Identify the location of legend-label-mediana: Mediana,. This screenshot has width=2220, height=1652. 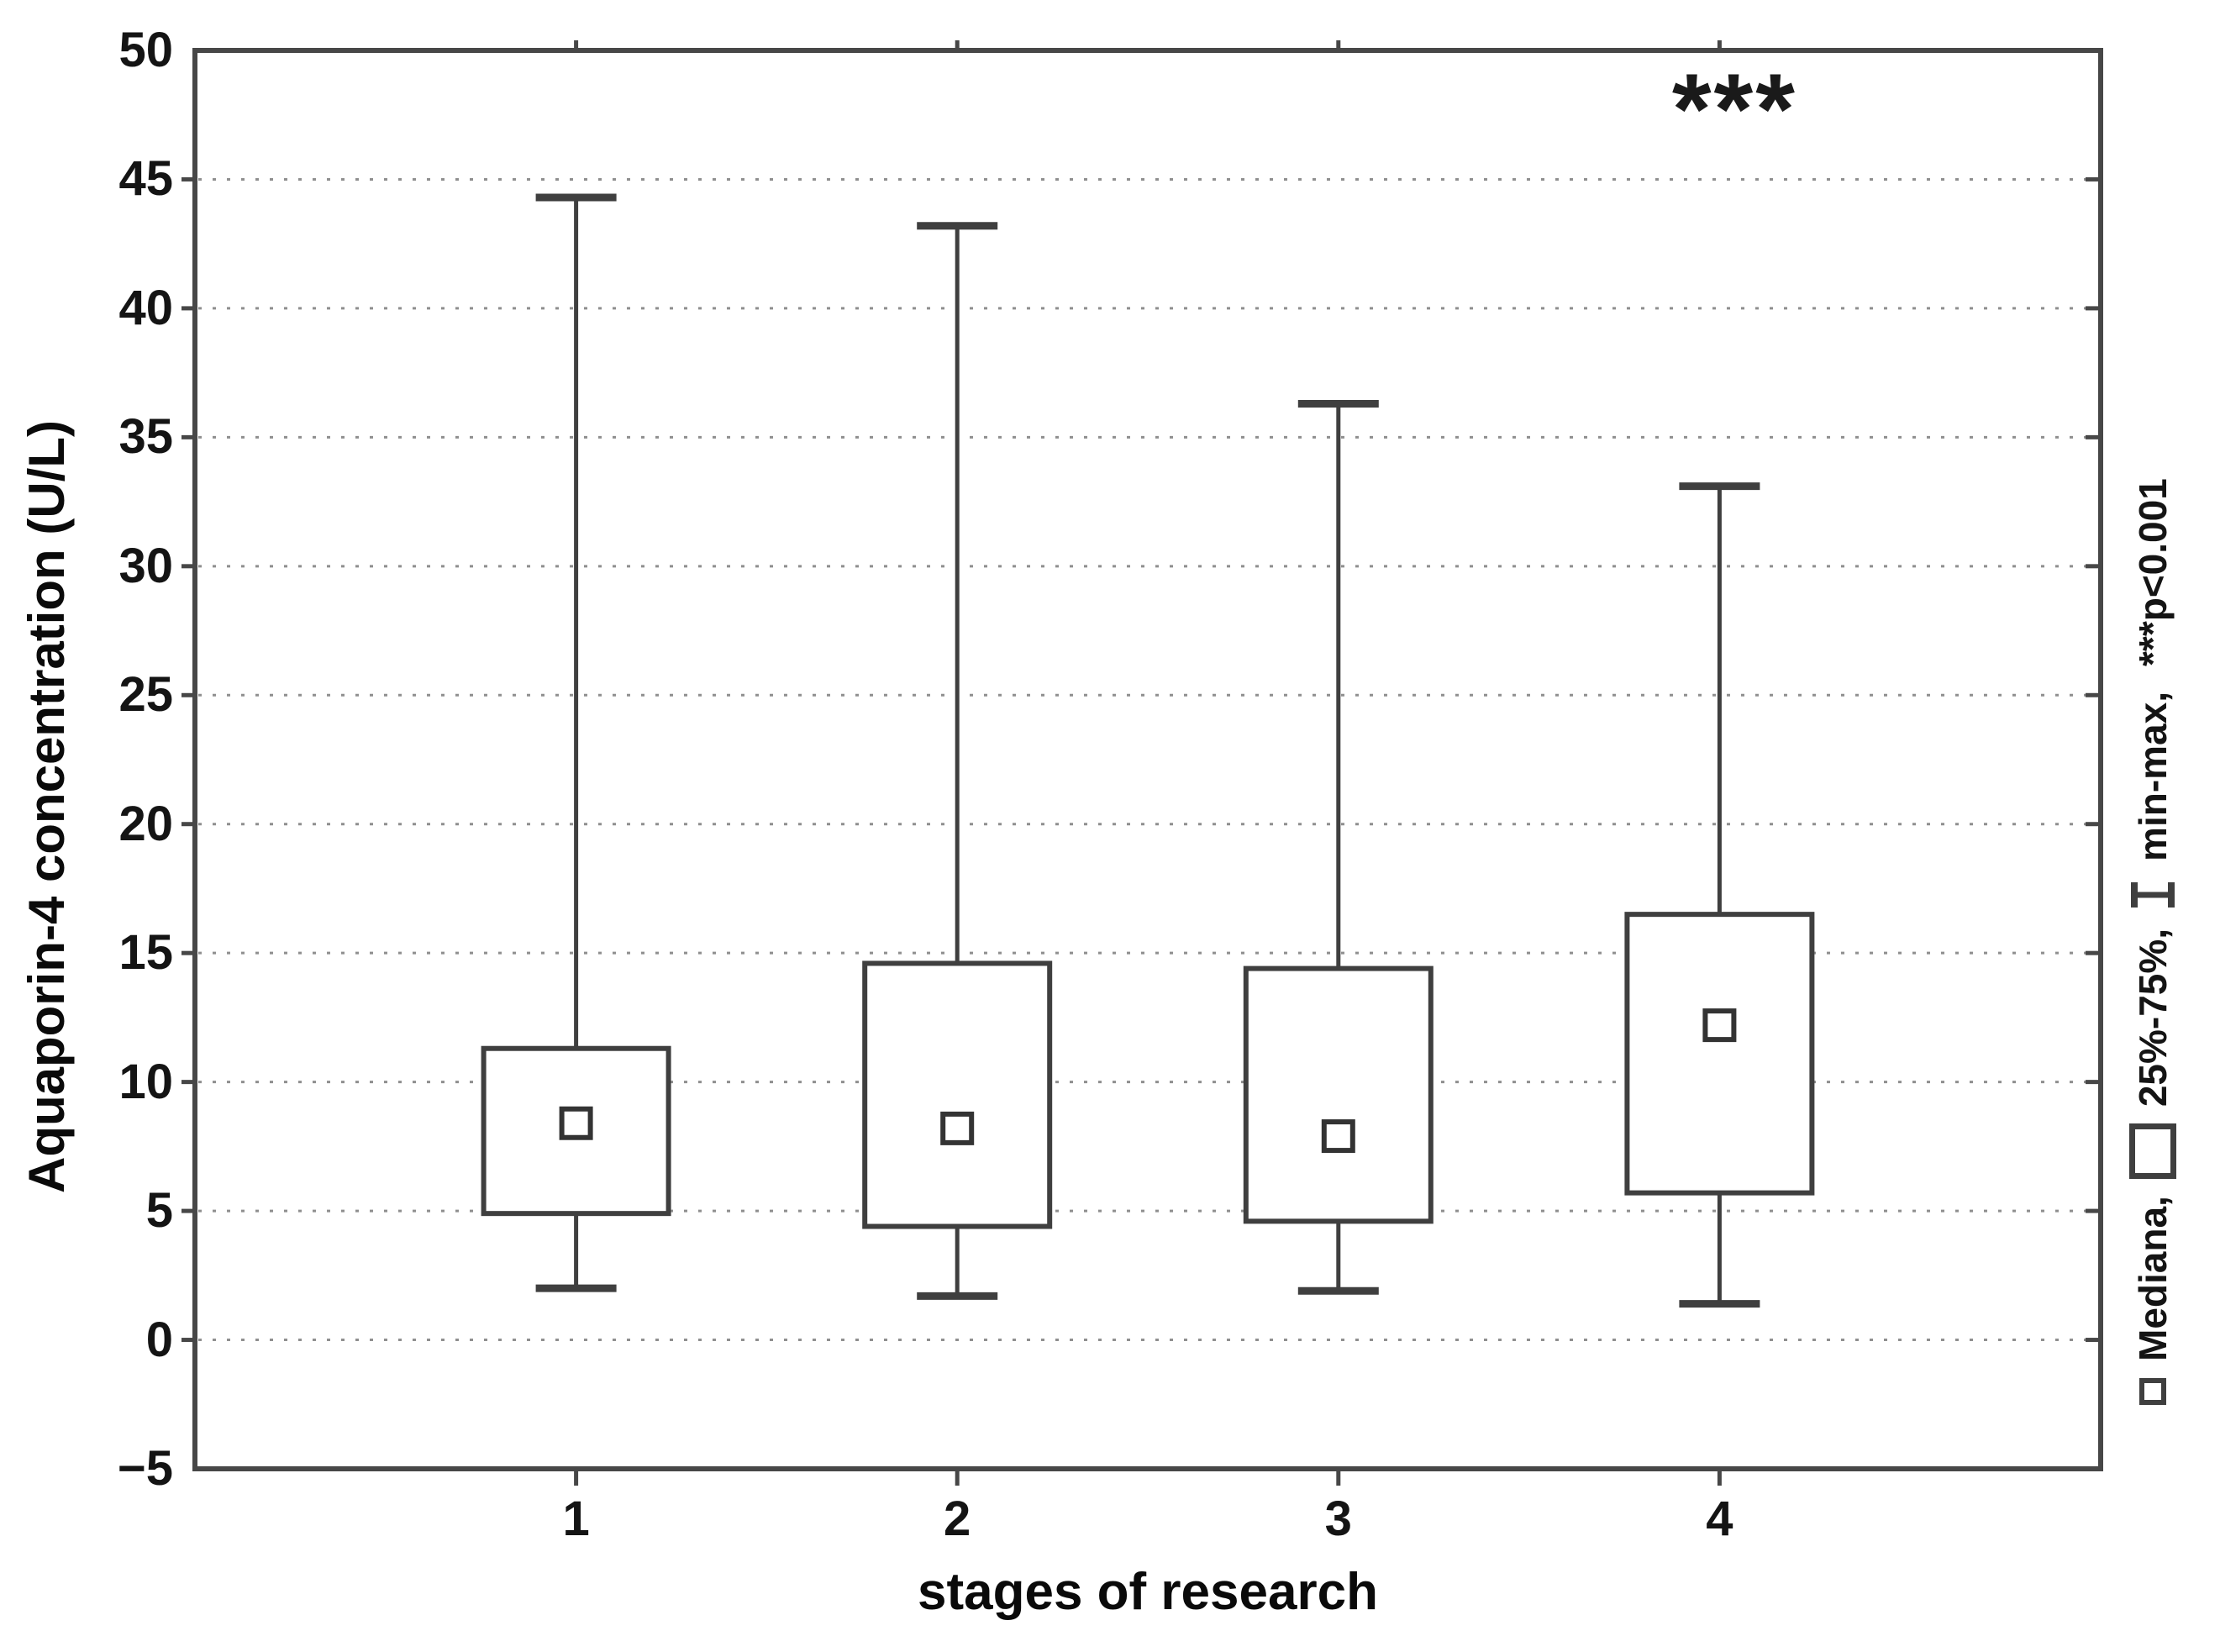
(2153, 1279).